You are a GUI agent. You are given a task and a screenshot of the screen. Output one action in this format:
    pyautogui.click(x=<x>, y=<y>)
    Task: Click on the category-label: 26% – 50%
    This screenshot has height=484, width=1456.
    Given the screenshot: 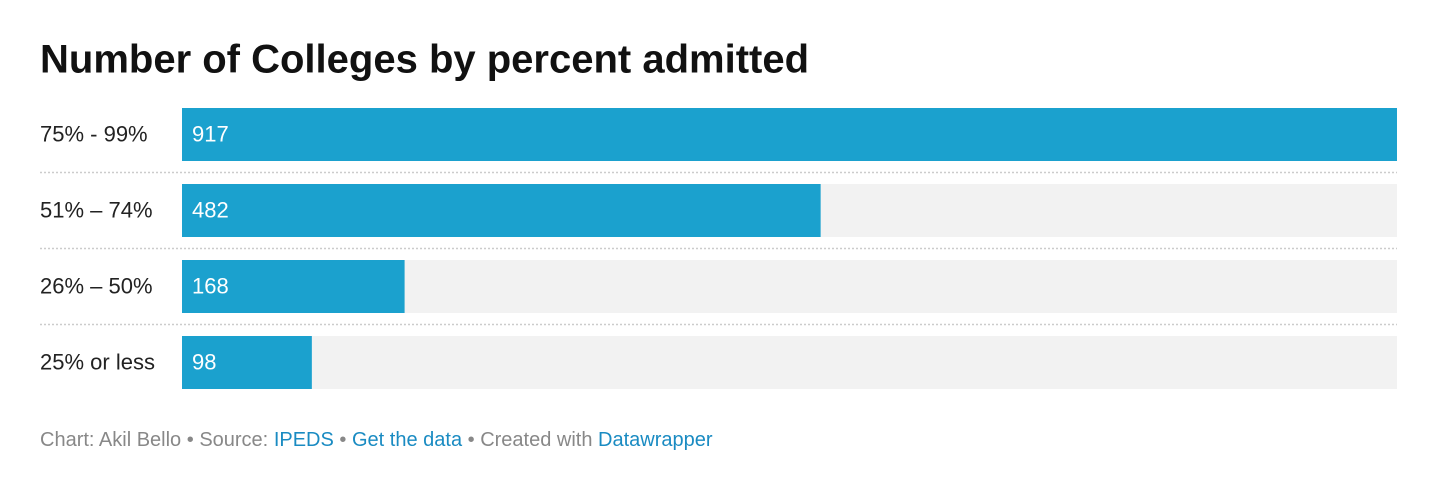 What is the action you would take?
    pyautogui.click(x=96, y=285)
    